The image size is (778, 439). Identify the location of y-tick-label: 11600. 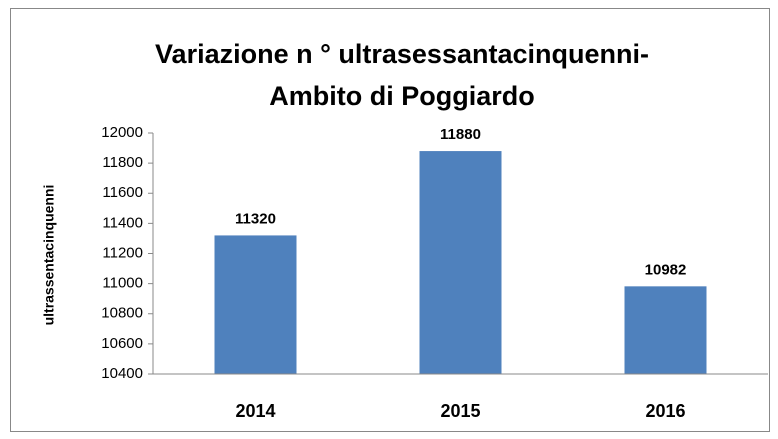
(122, 192).